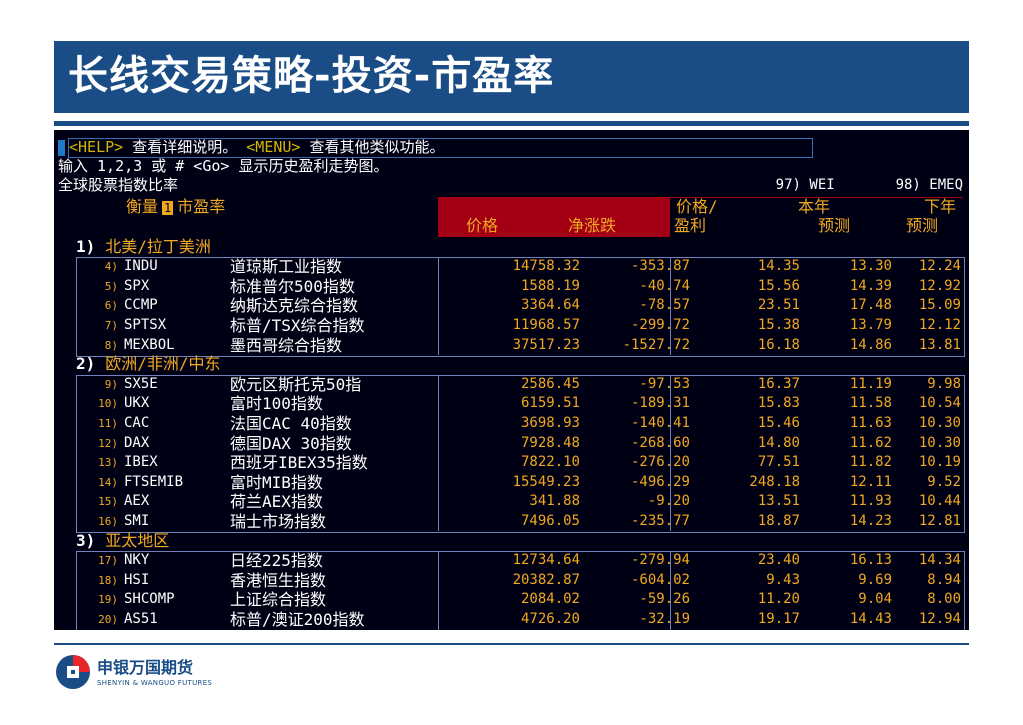 The width and height of the screenshot is (1023, 725). Describe the element at coordinates (154, 481) in the screenshot. I see `index-ticker: FTSEMIB` at that location.